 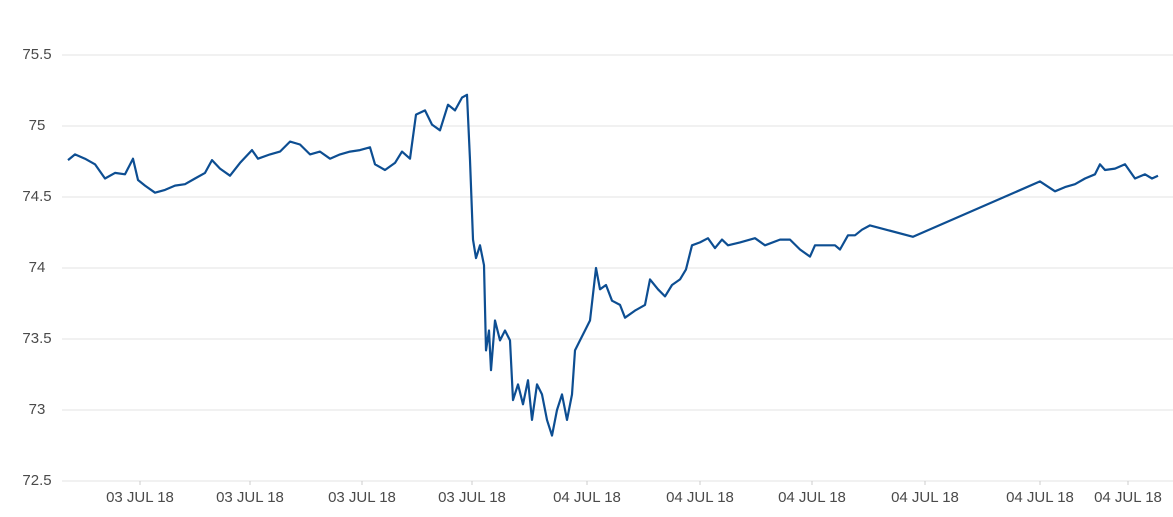 What do you see at coordinates (36, 54) in the screenshot?
I see `y-tick-label: 75.5` at bounding box center [36, 54].